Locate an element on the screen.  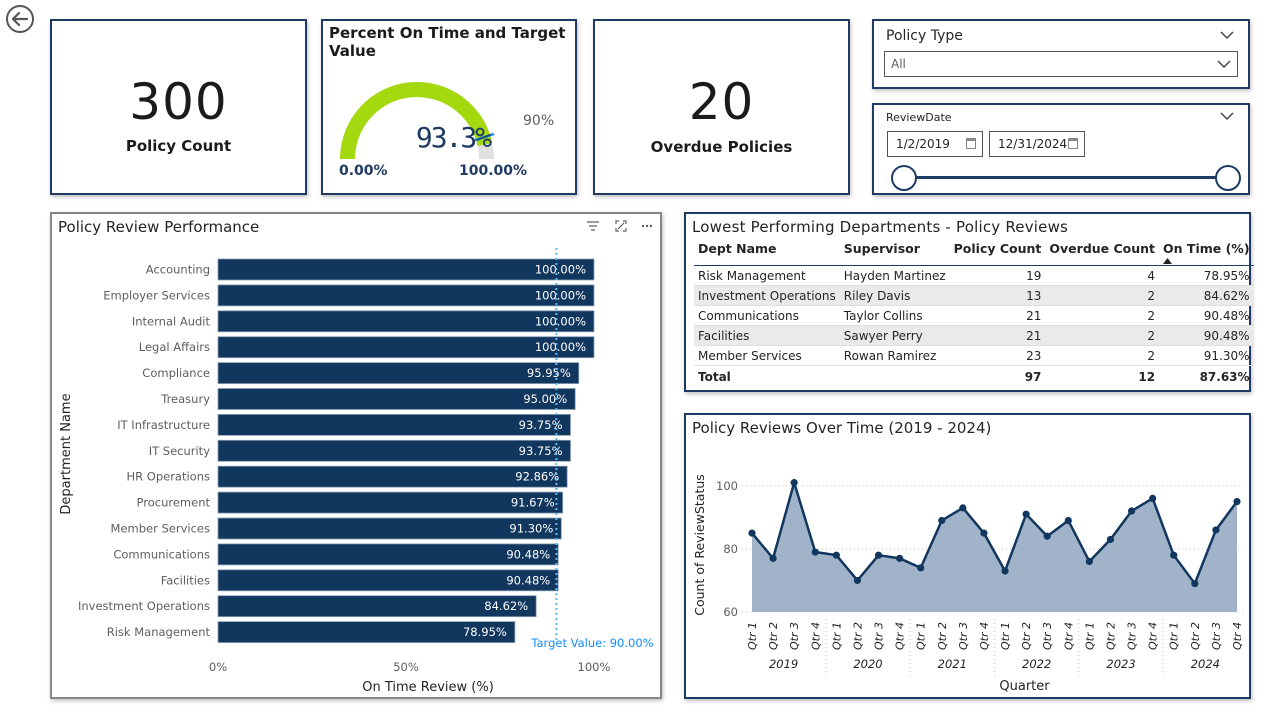
table-cell: 2 is located at coordinates (1102, 355).